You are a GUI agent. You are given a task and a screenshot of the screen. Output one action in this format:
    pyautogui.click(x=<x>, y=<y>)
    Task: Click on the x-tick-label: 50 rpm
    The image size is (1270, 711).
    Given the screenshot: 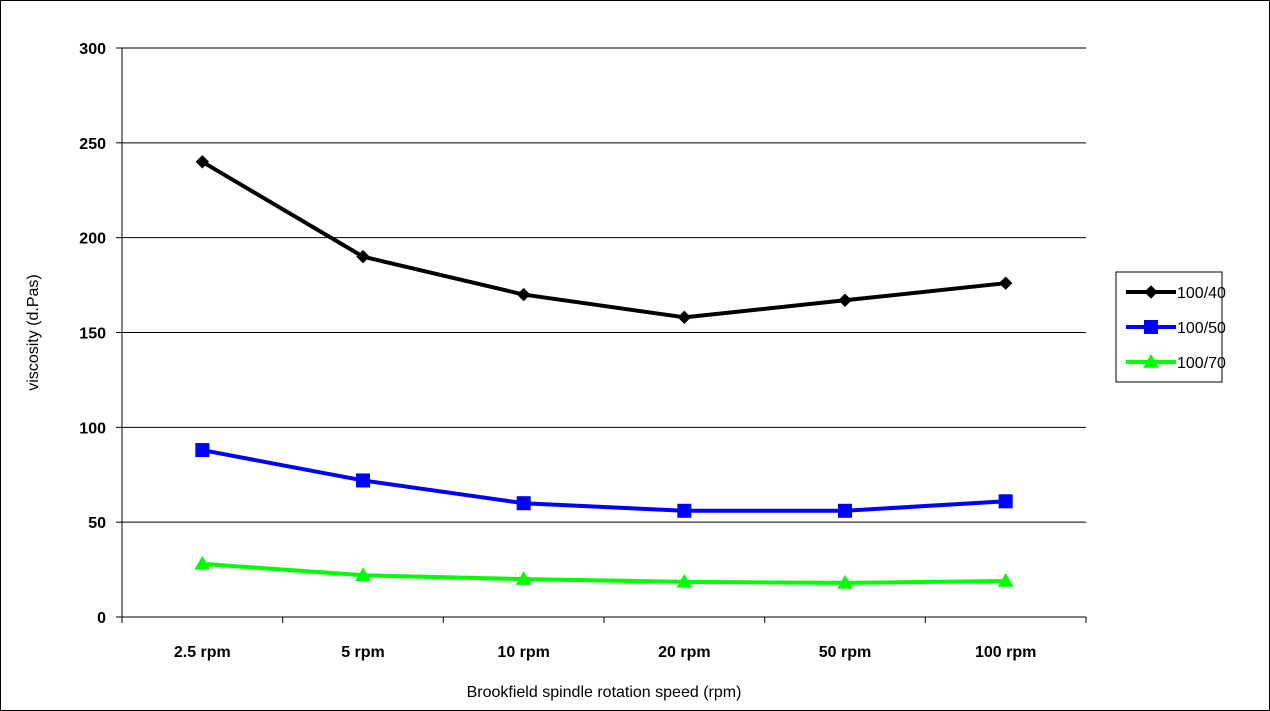 What is the action you would take?
    pyautogui.click(x=845, y=652)
    